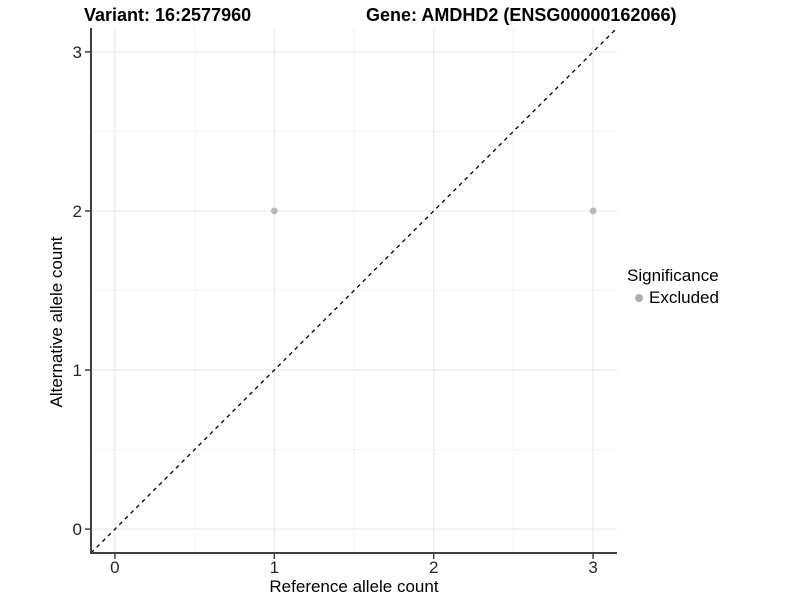 The image size is (800, 600). What do you see at coordinates (521, 15) in the screenshot?
I see `gene-title: Gene: AMDHD2 (ENSG00000162066)` at bounding box center [521, 15].